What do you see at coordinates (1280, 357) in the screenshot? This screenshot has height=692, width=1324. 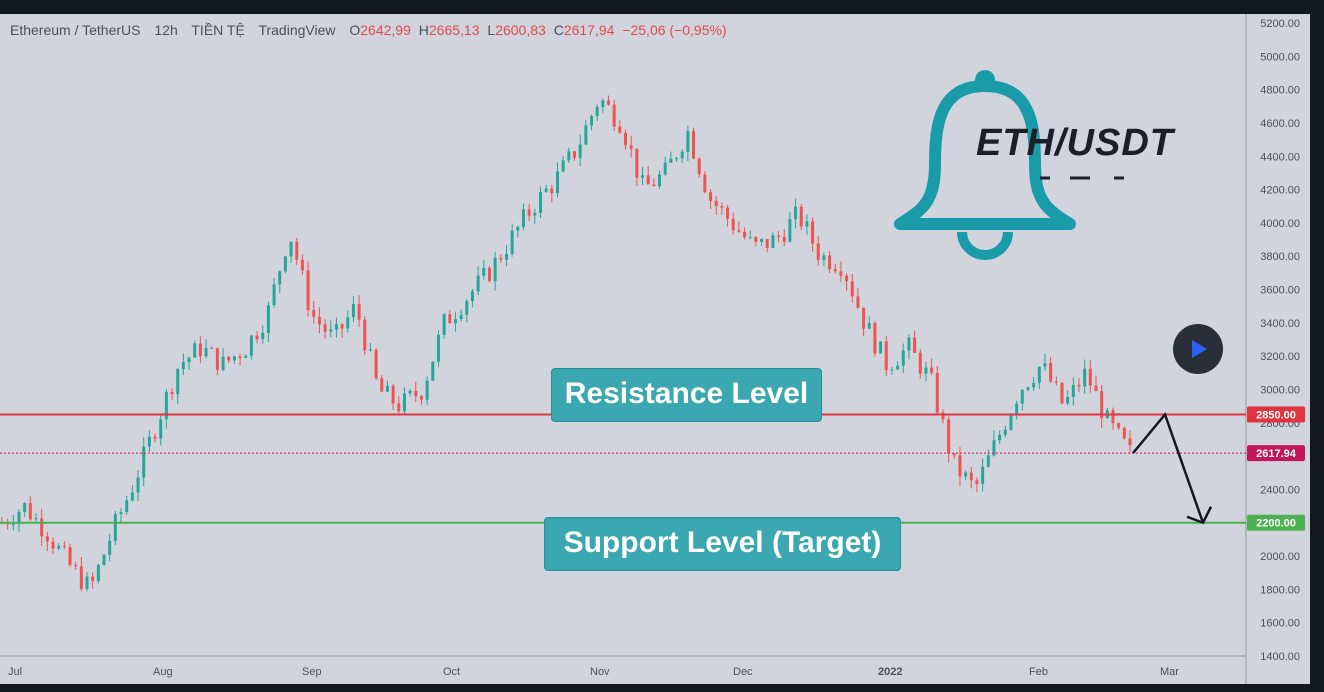 I see `y-tick-label: 3200.00` at bounding box center [1280, 357].